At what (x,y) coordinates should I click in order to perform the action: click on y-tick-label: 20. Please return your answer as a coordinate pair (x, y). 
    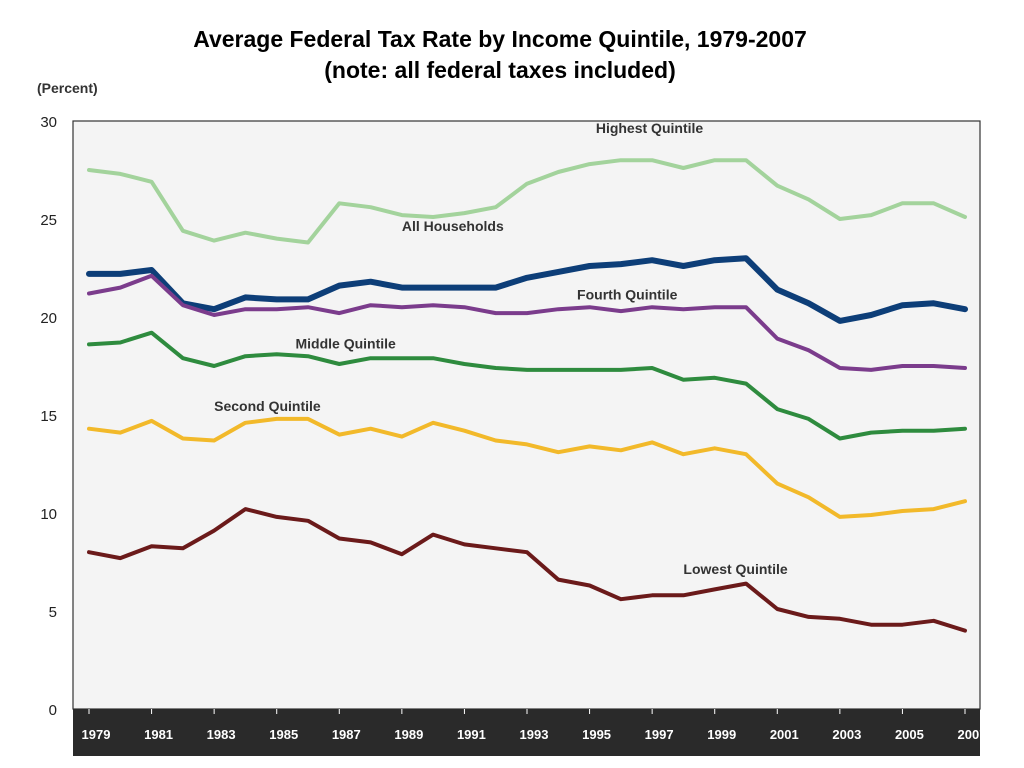
    Looking at the image, I should click on (48, 318).